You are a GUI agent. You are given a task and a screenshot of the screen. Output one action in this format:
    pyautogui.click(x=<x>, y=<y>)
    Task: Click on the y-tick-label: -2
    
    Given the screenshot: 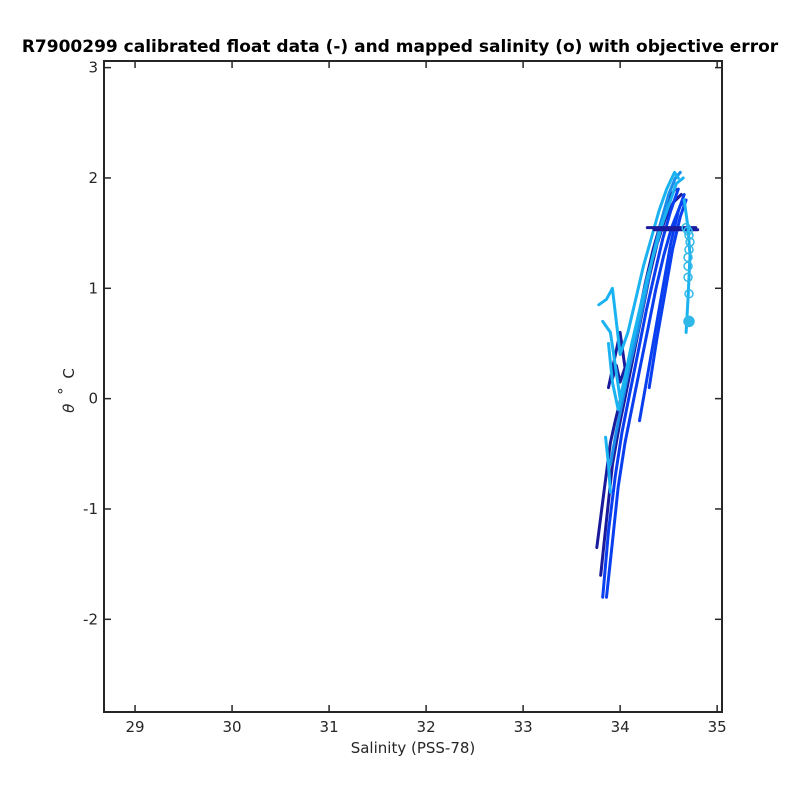 What is the action you would take?
    pyautogui.click(x=90, y=619)
    